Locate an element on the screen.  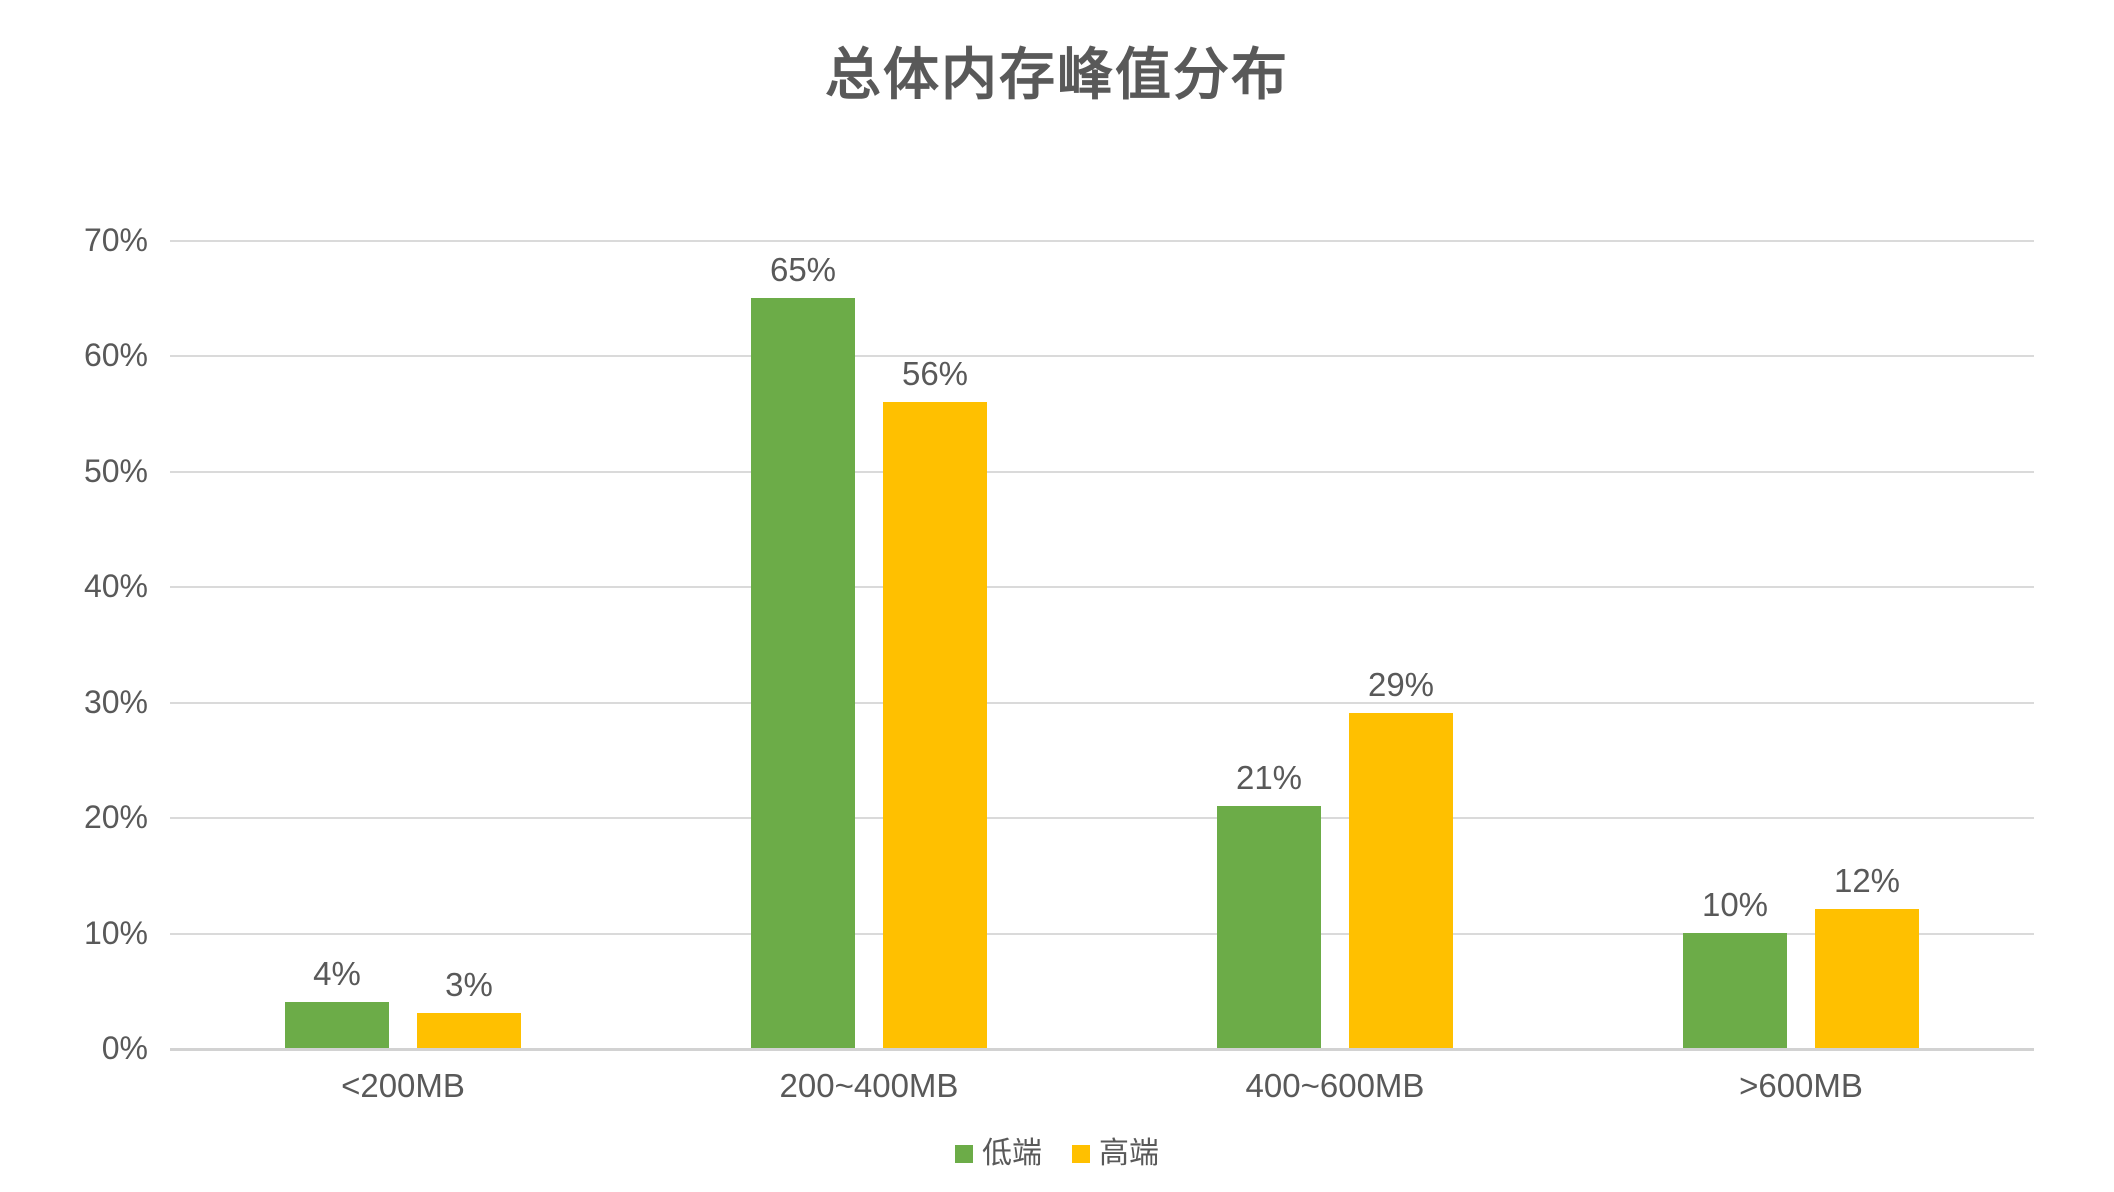
y-axis-tick-label: 60% is located at coordinates (115, 355).